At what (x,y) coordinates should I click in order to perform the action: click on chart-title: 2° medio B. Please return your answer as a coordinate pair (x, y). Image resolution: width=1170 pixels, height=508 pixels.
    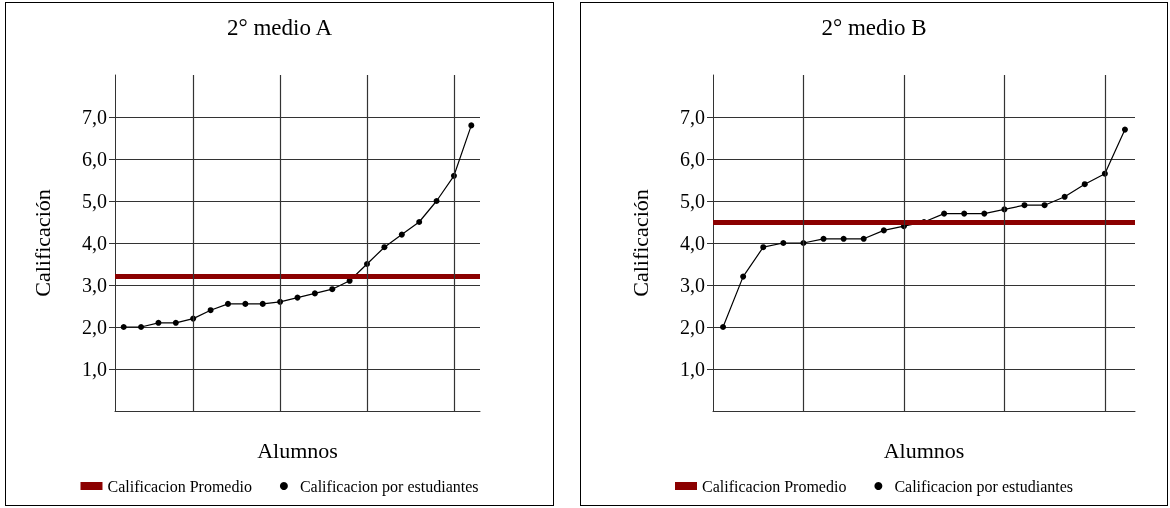
    Looking at the image, I should click on (874, 27).